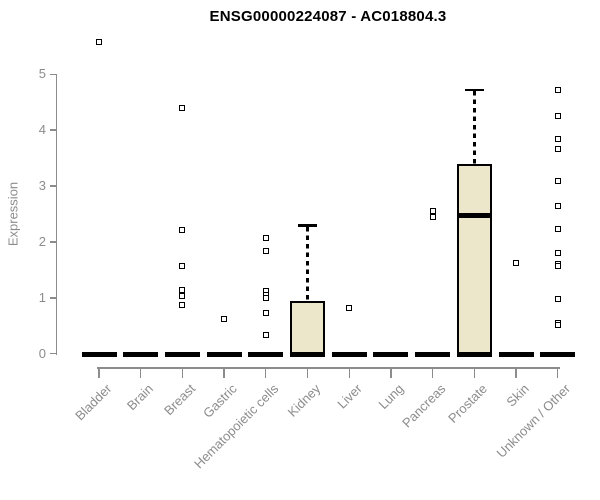 The width and height of the screenshot is (600, 500). What do you see at coordinates (423, 406) in the screenshot?
I see `x-category-label: Pancreas` at bounding box center [423, 406].